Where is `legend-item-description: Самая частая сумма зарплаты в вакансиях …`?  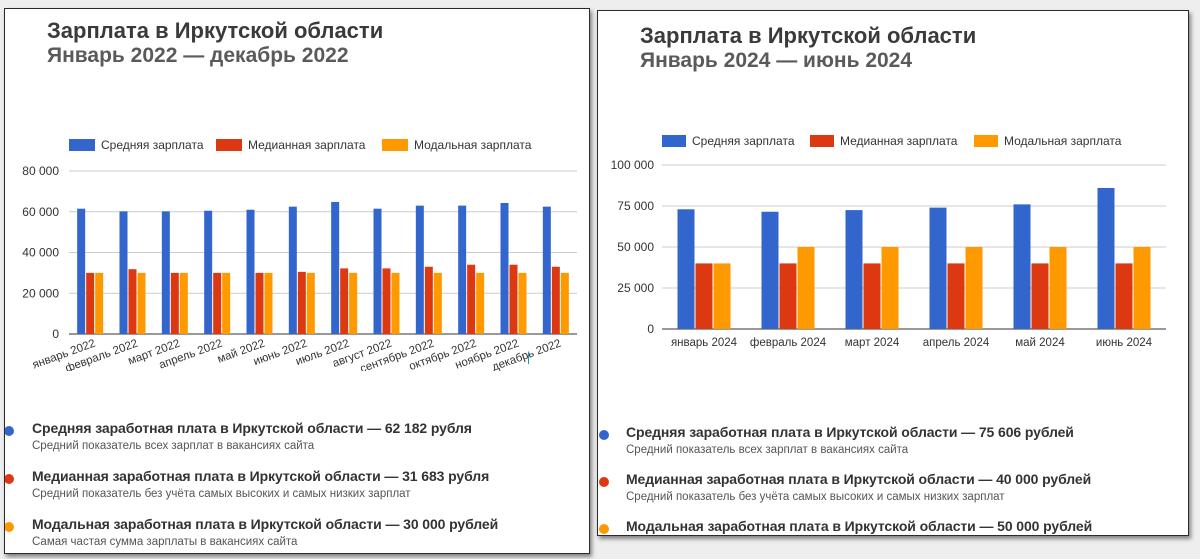 legend-item-description: Самая частая сумма зарплаты в вакансиях … is located at coordinates (165, 542).